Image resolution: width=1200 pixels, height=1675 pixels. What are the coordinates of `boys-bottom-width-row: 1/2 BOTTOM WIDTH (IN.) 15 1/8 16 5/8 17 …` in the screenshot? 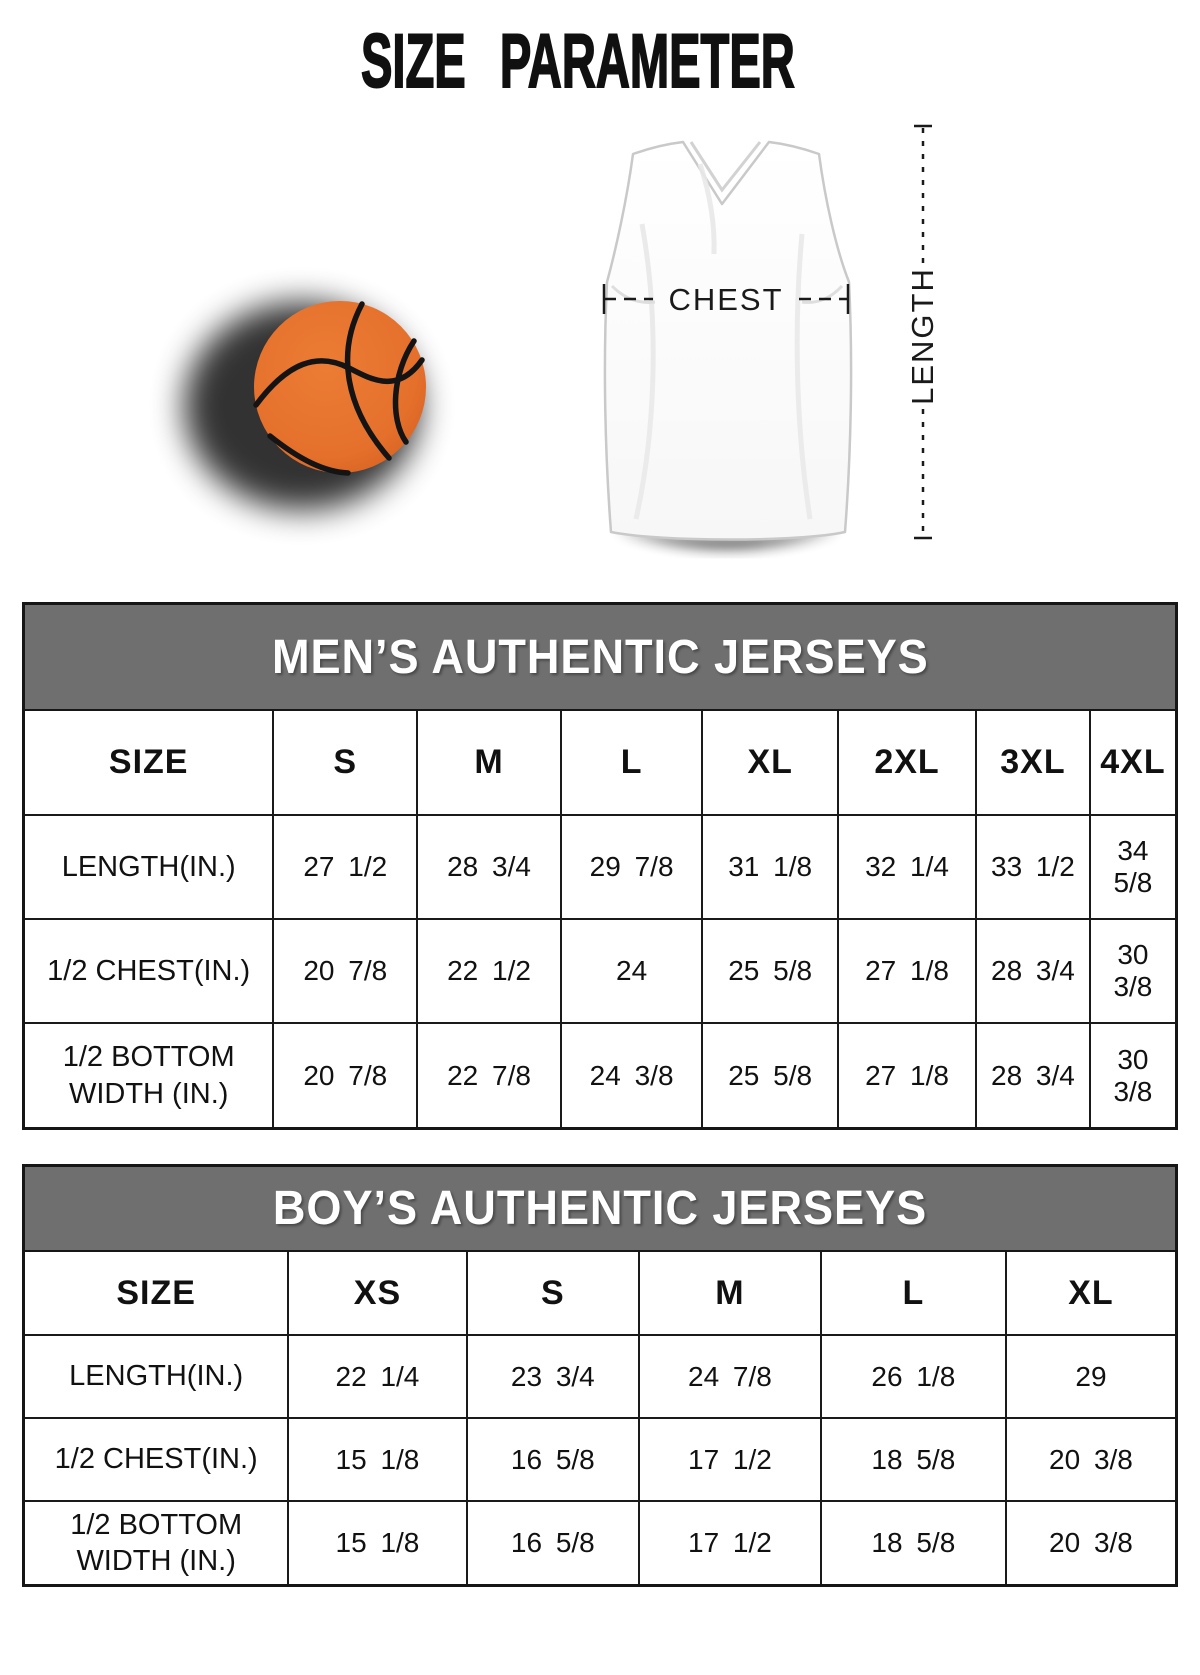 It's located at (600, 1542).